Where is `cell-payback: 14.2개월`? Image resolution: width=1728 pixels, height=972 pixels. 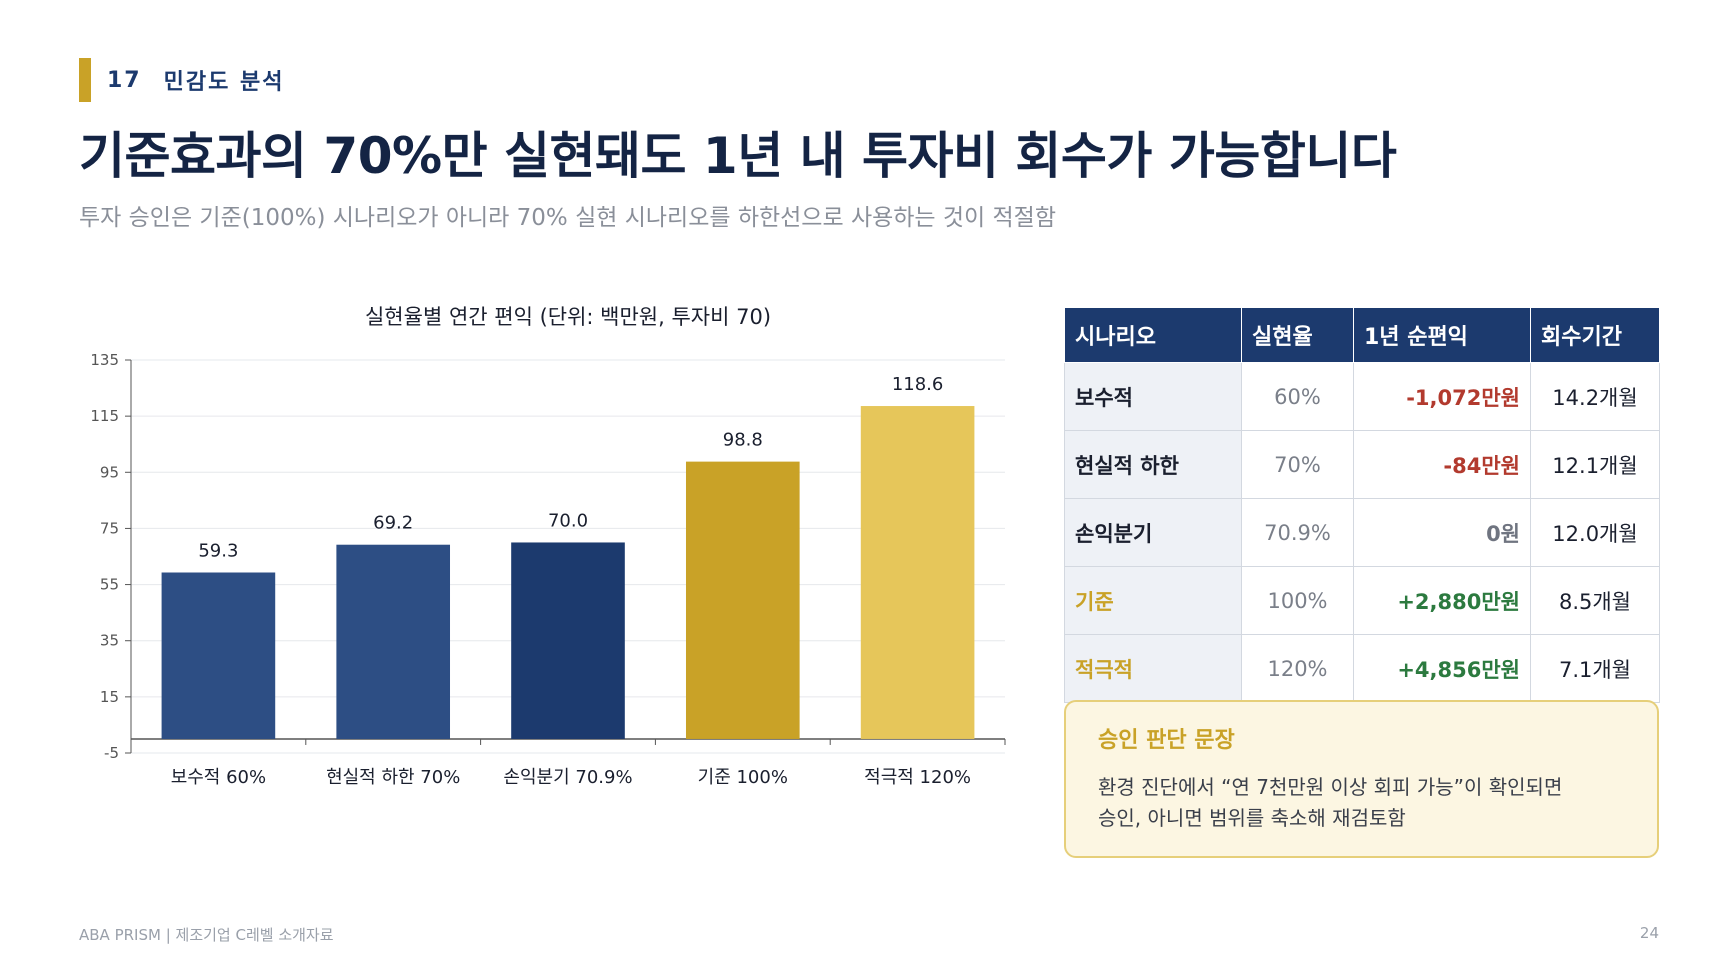
cell-payback: 14.2개월 is located at coordinates (1595, 396).